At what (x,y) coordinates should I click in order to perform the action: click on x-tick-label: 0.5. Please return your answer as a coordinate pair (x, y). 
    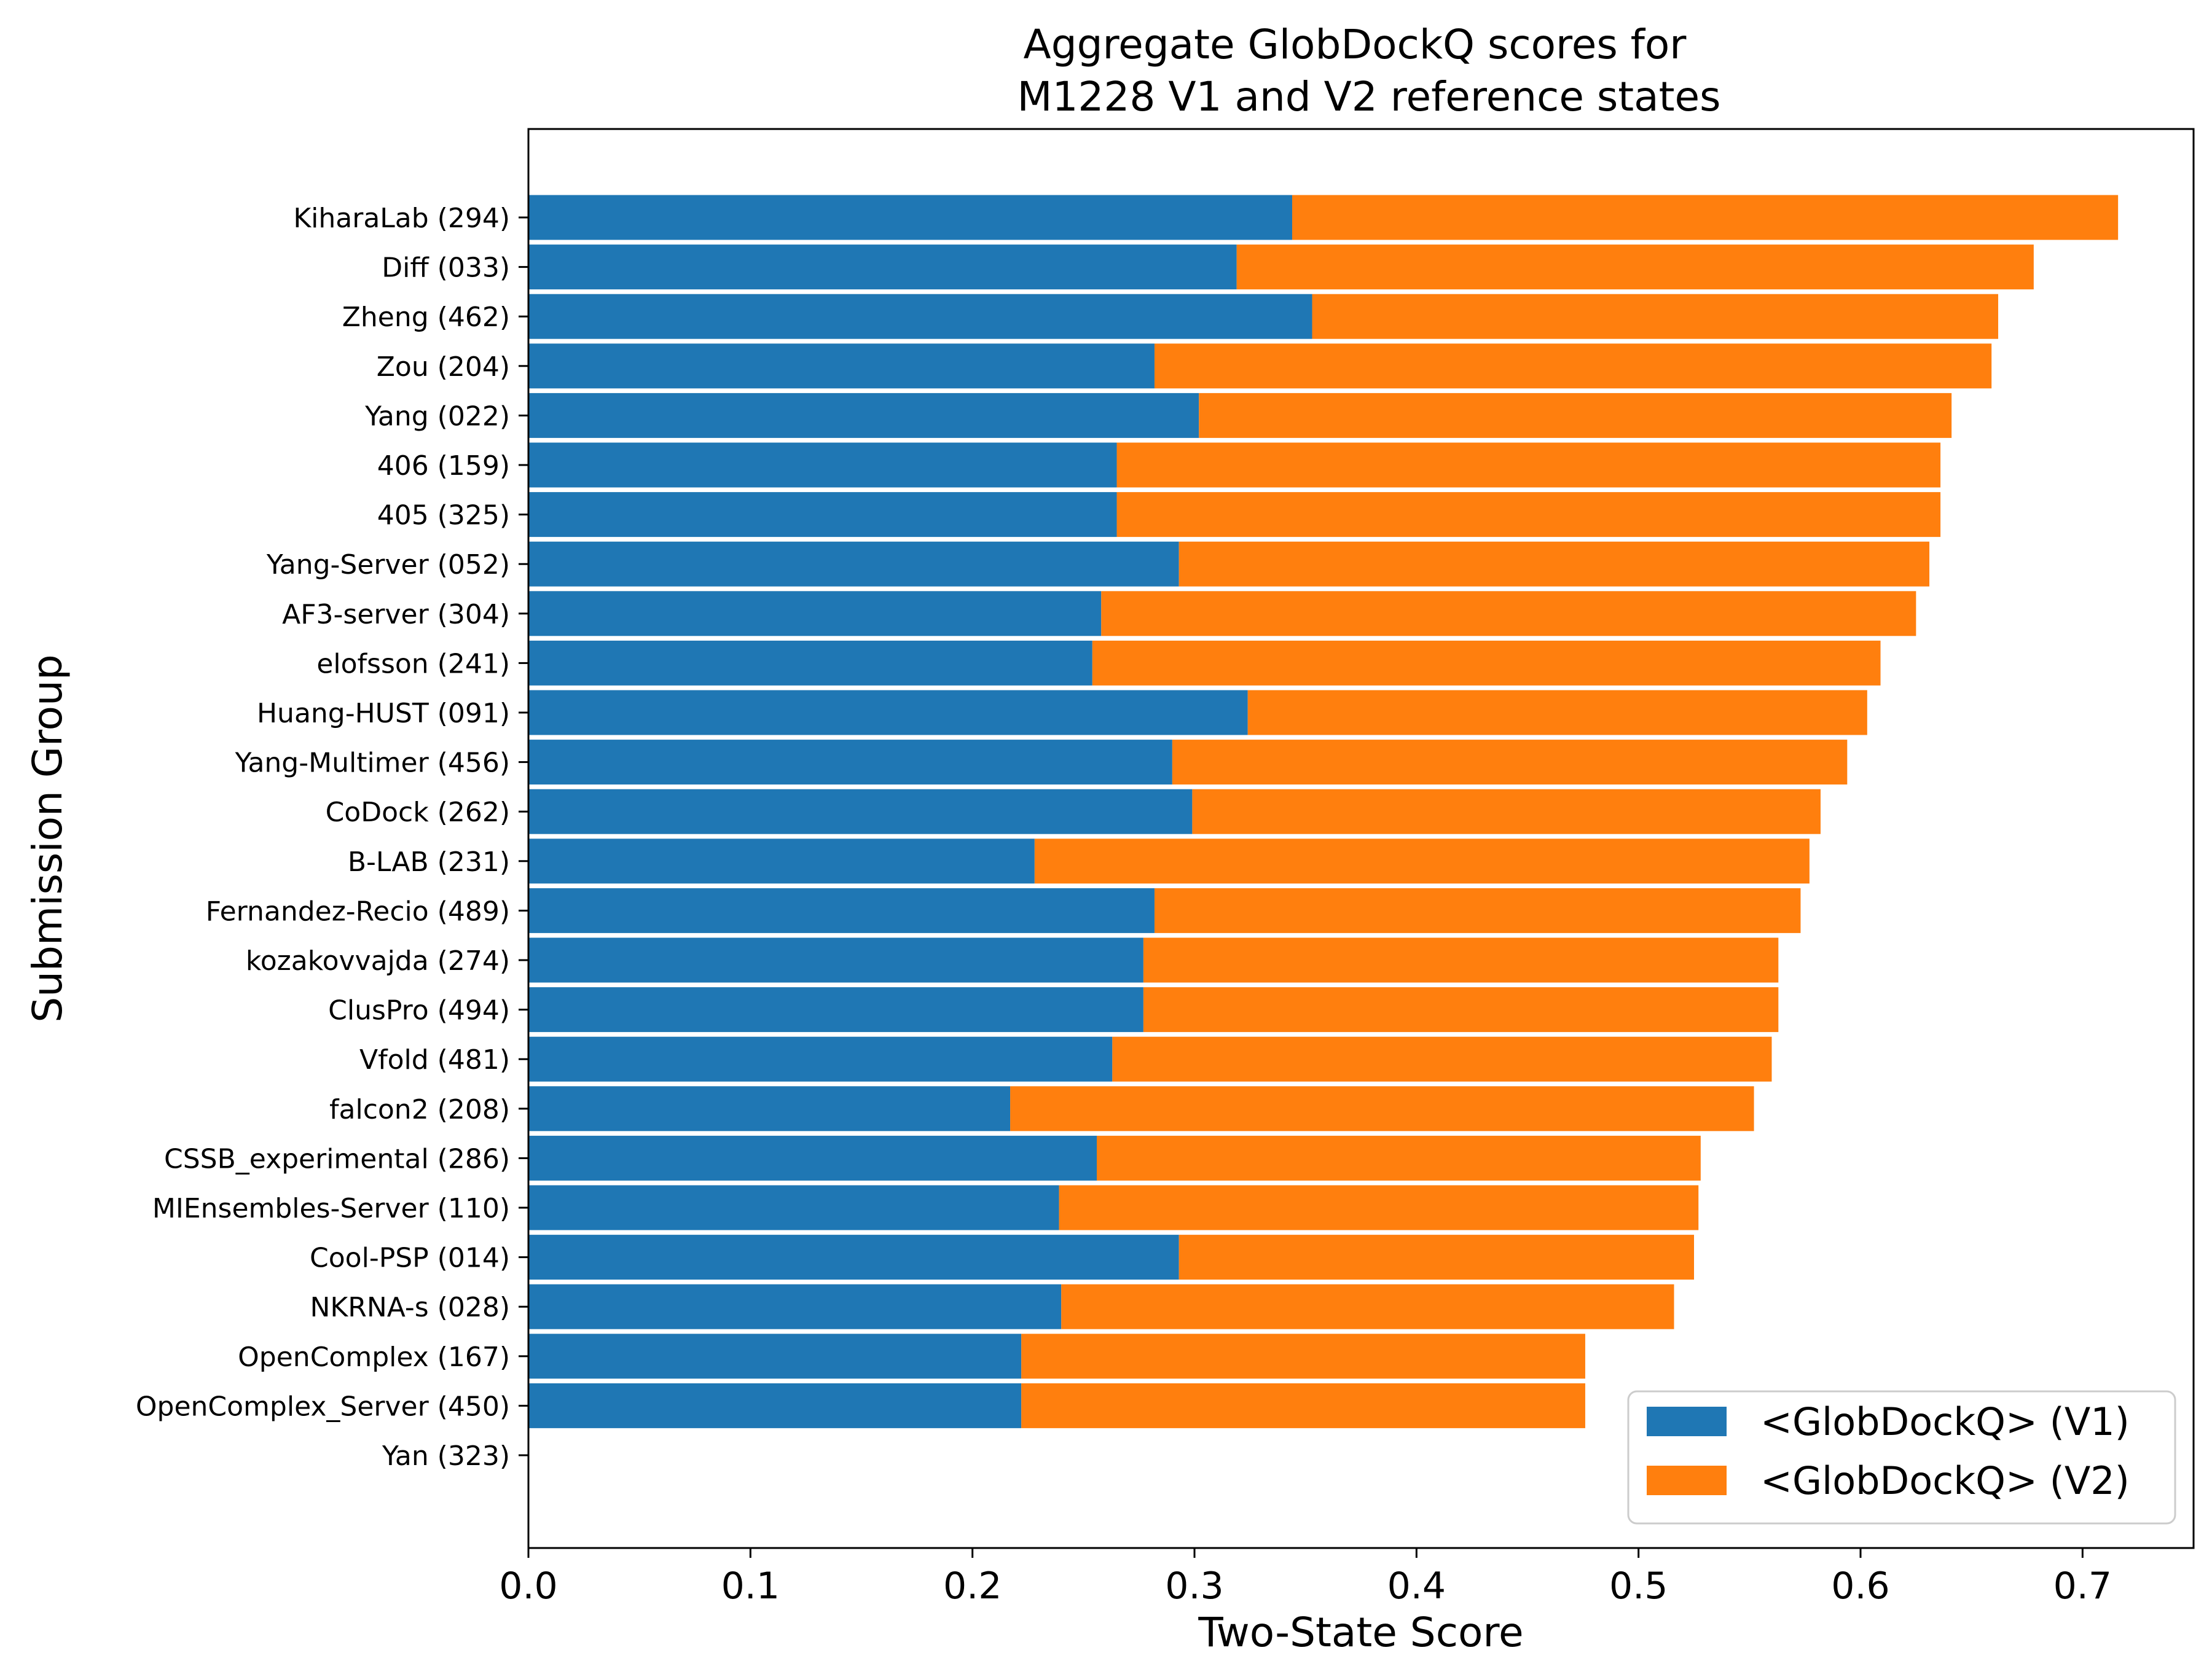
    Looking at the image, I should click on (1638, 1587).